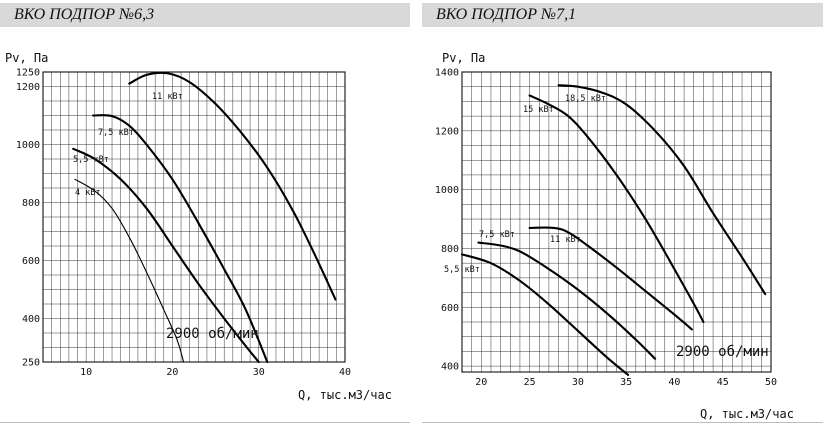 This screenshot has height=427, width=823. What do you see at coordinates (205, 15) in the screenshot?
I see `title-bar: ВКО ПОДПОР №6,3` at bounding box center [205, 15].